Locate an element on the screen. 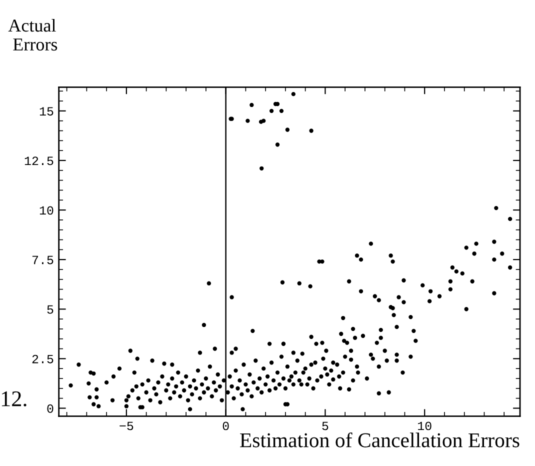 Image resolution: width=535 pixels, height=466 pixels. y-tick-label: 7.5 is located at coordinates (43, 260).